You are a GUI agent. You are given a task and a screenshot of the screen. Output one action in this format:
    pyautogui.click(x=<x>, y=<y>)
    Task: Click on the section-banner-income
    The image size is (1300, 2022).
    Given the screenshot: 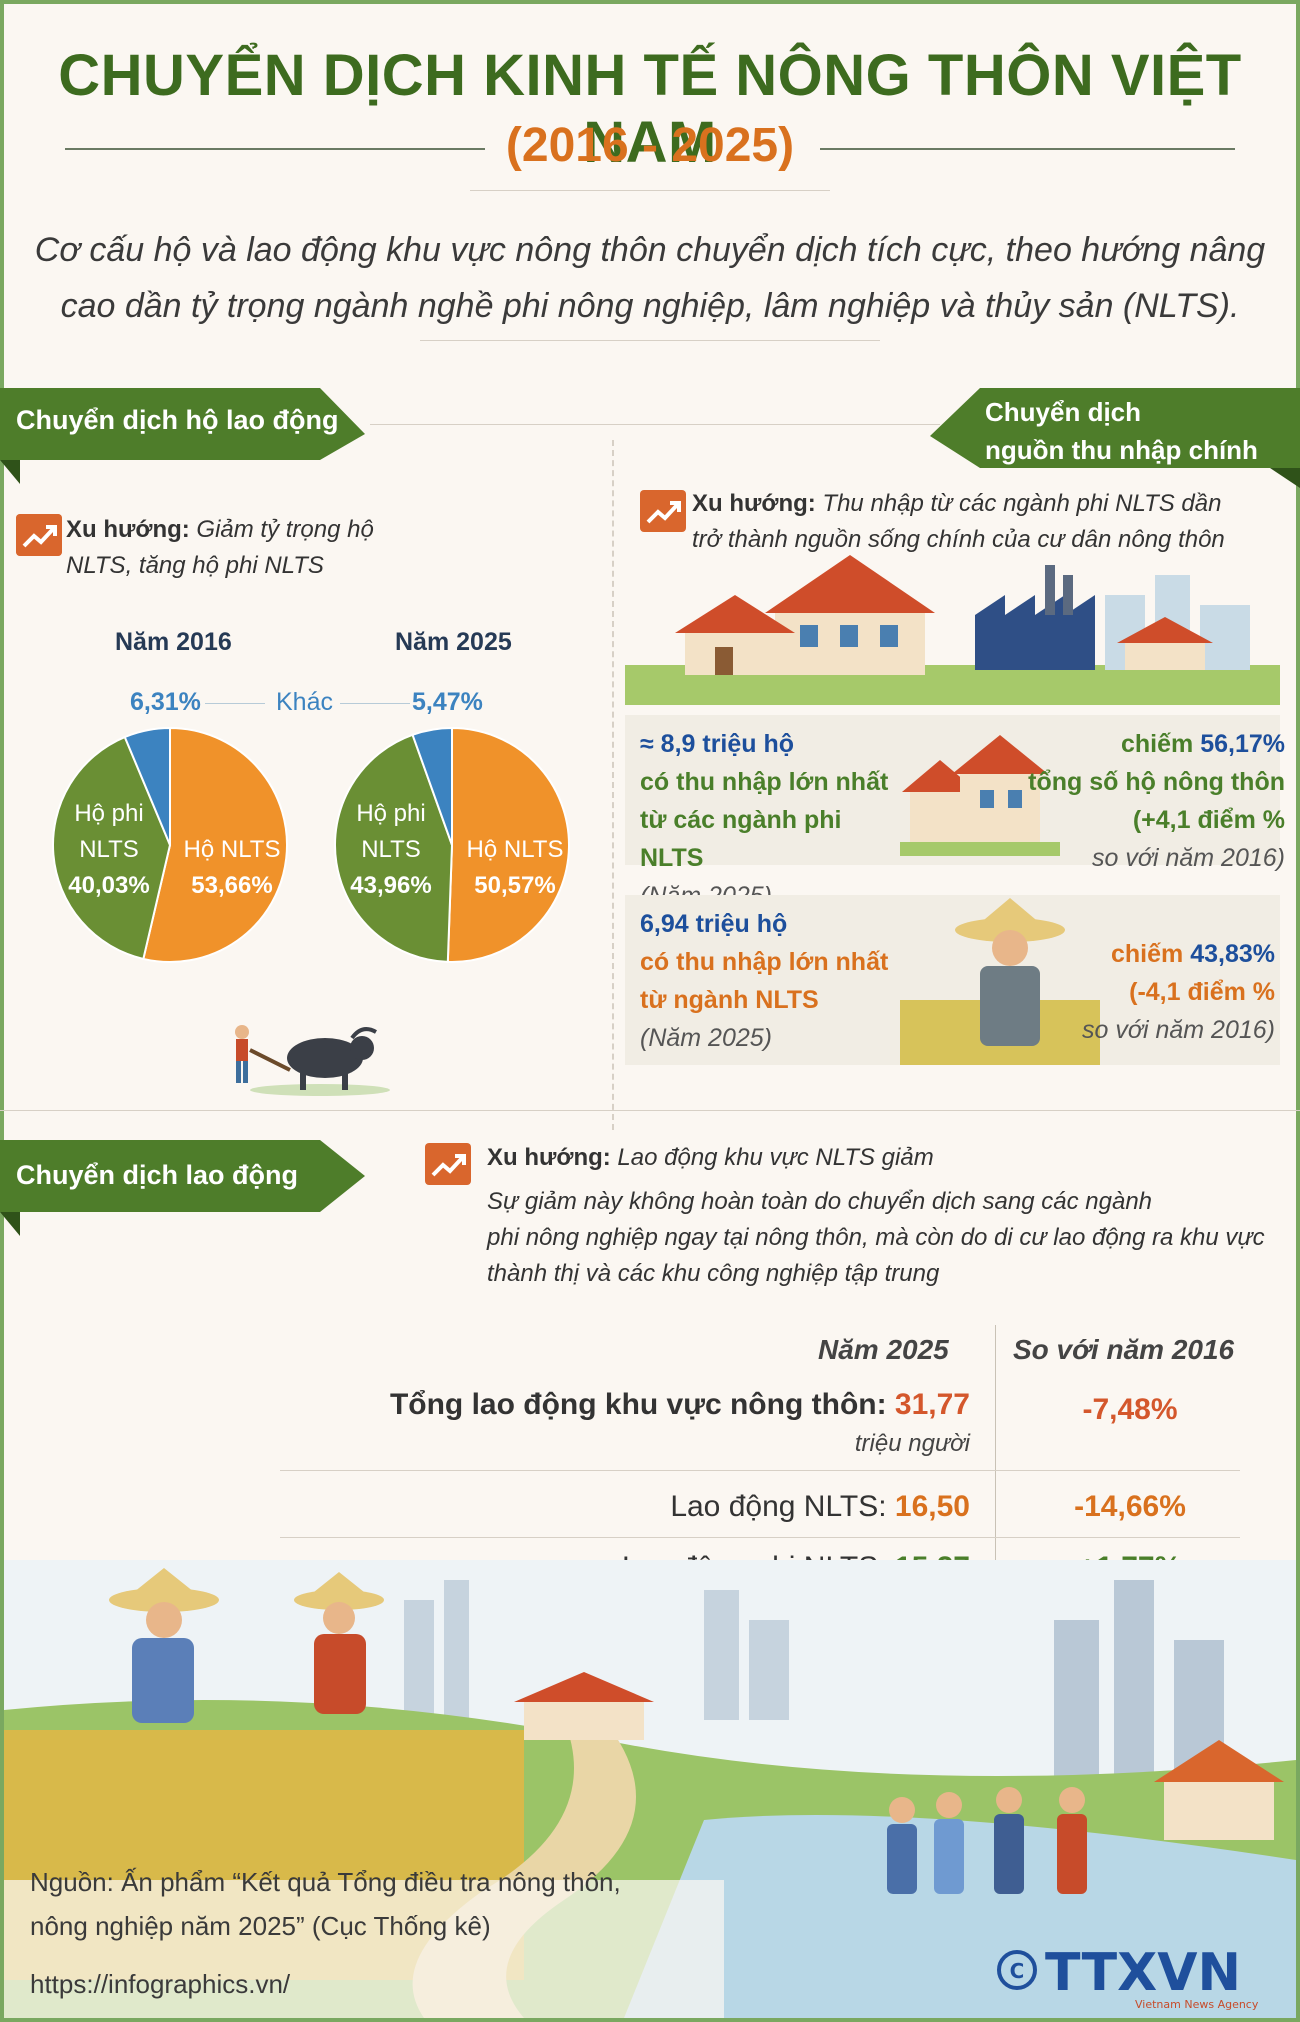 What is the action you would take?
    pyautogui.click(x=1115, y=438)
    